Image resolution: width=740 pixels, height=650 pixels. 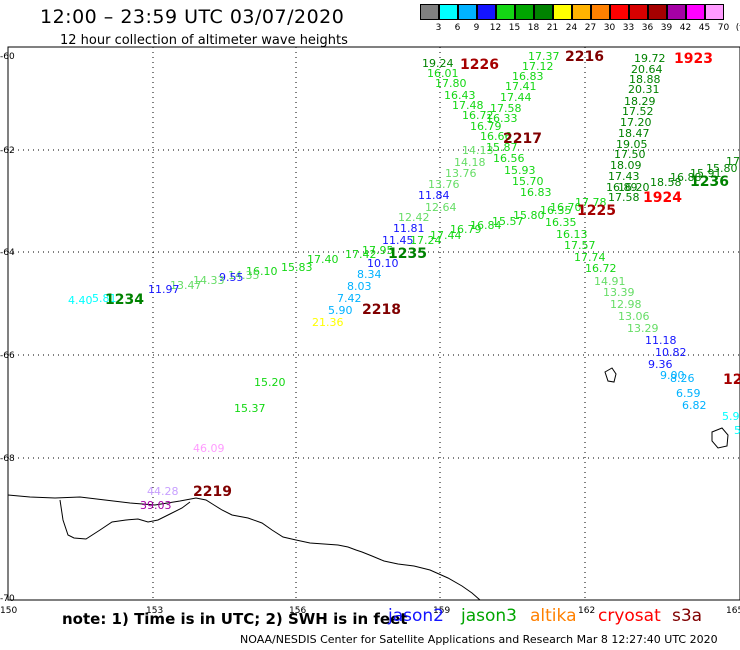 What do you see at coordinates (634, 133) in the screenshot?
I see `wave-height-label: 18.47` at bounding box center [634, 133].